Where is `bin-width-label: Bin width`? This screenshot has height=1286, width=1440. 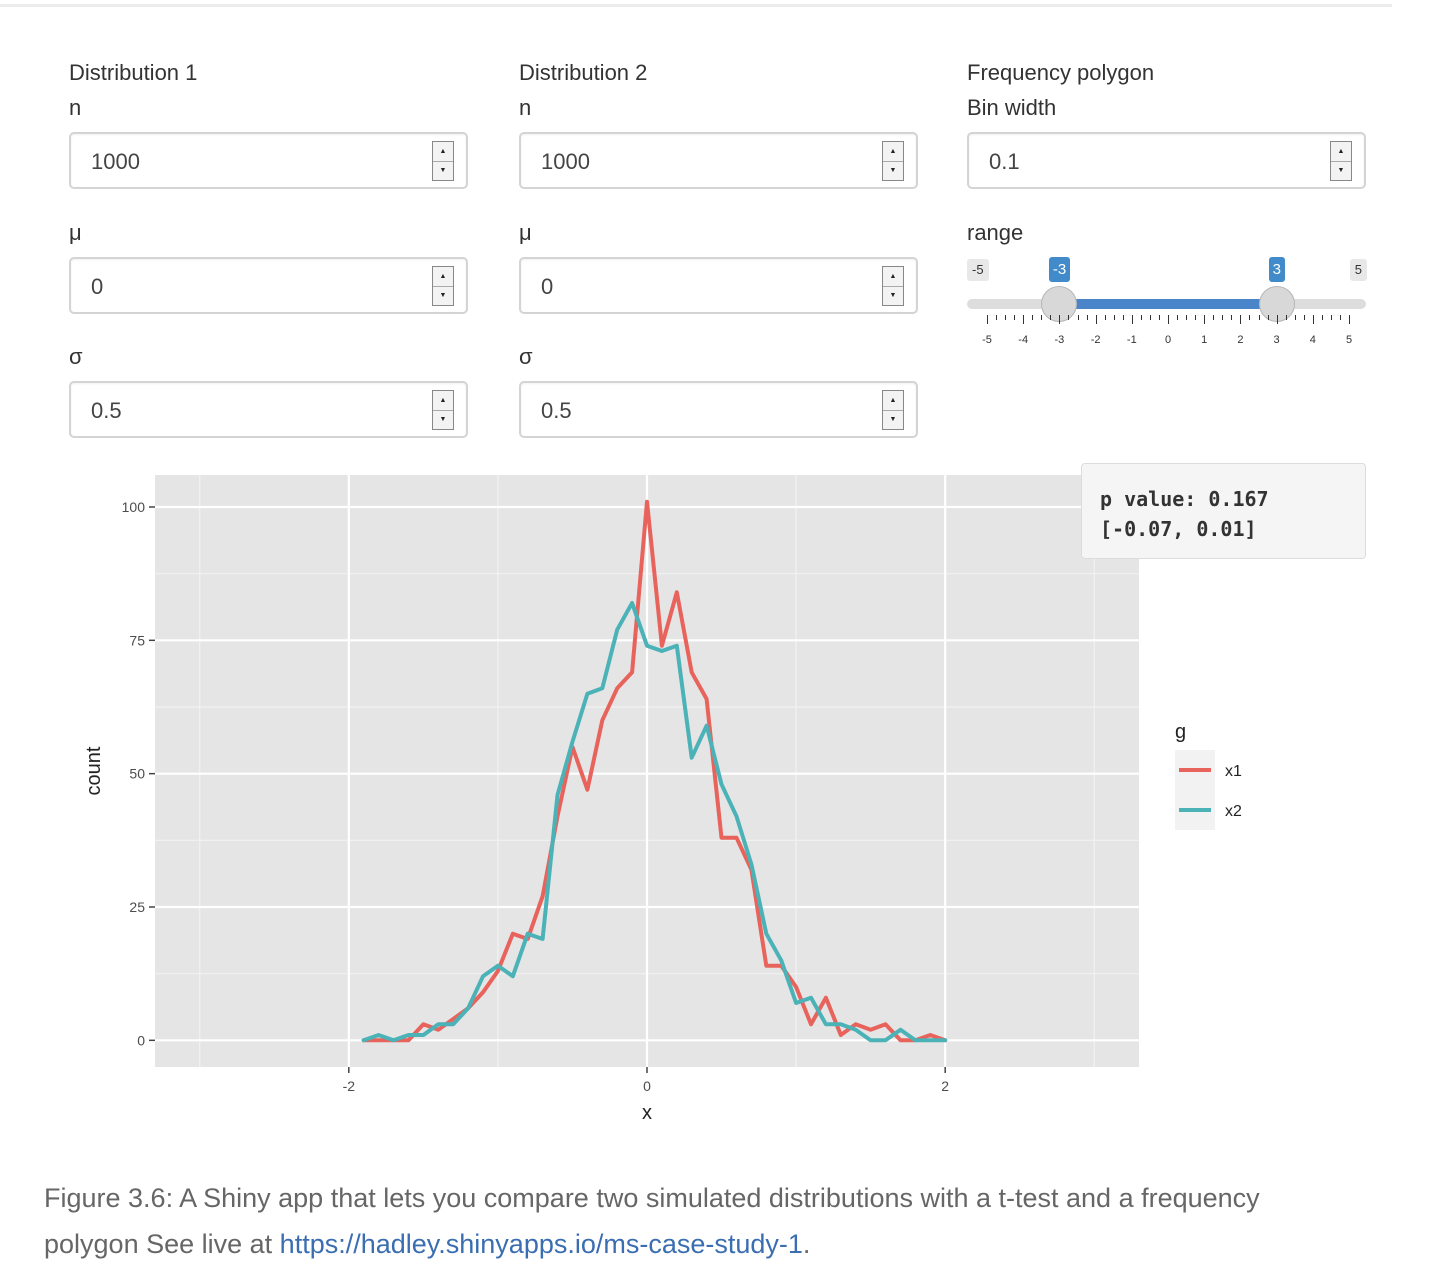 bin-width-label: Bin width is located at coordinates (1012, 107).